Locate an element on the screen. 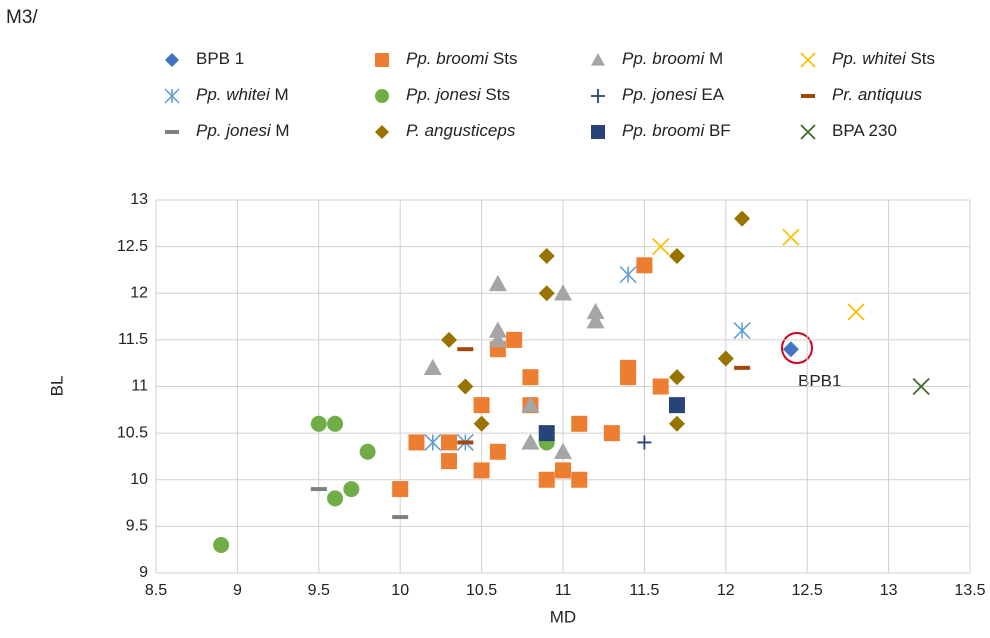  legend-label: Pr. antiquus is located at coordinates (877, 94).